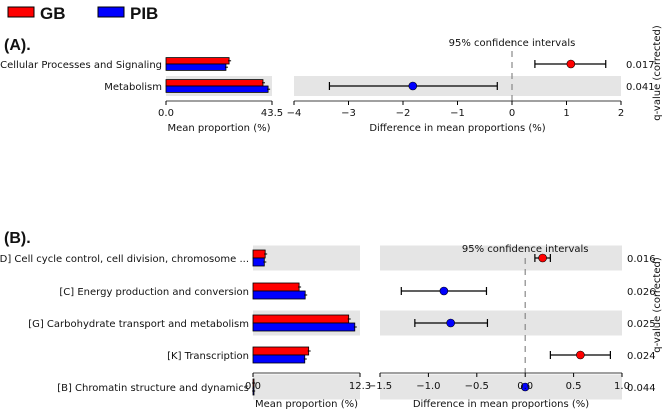  Describe the element at coordinates (403, 113) in the screenshot. I see `diff-tick-label: −2` at that location.